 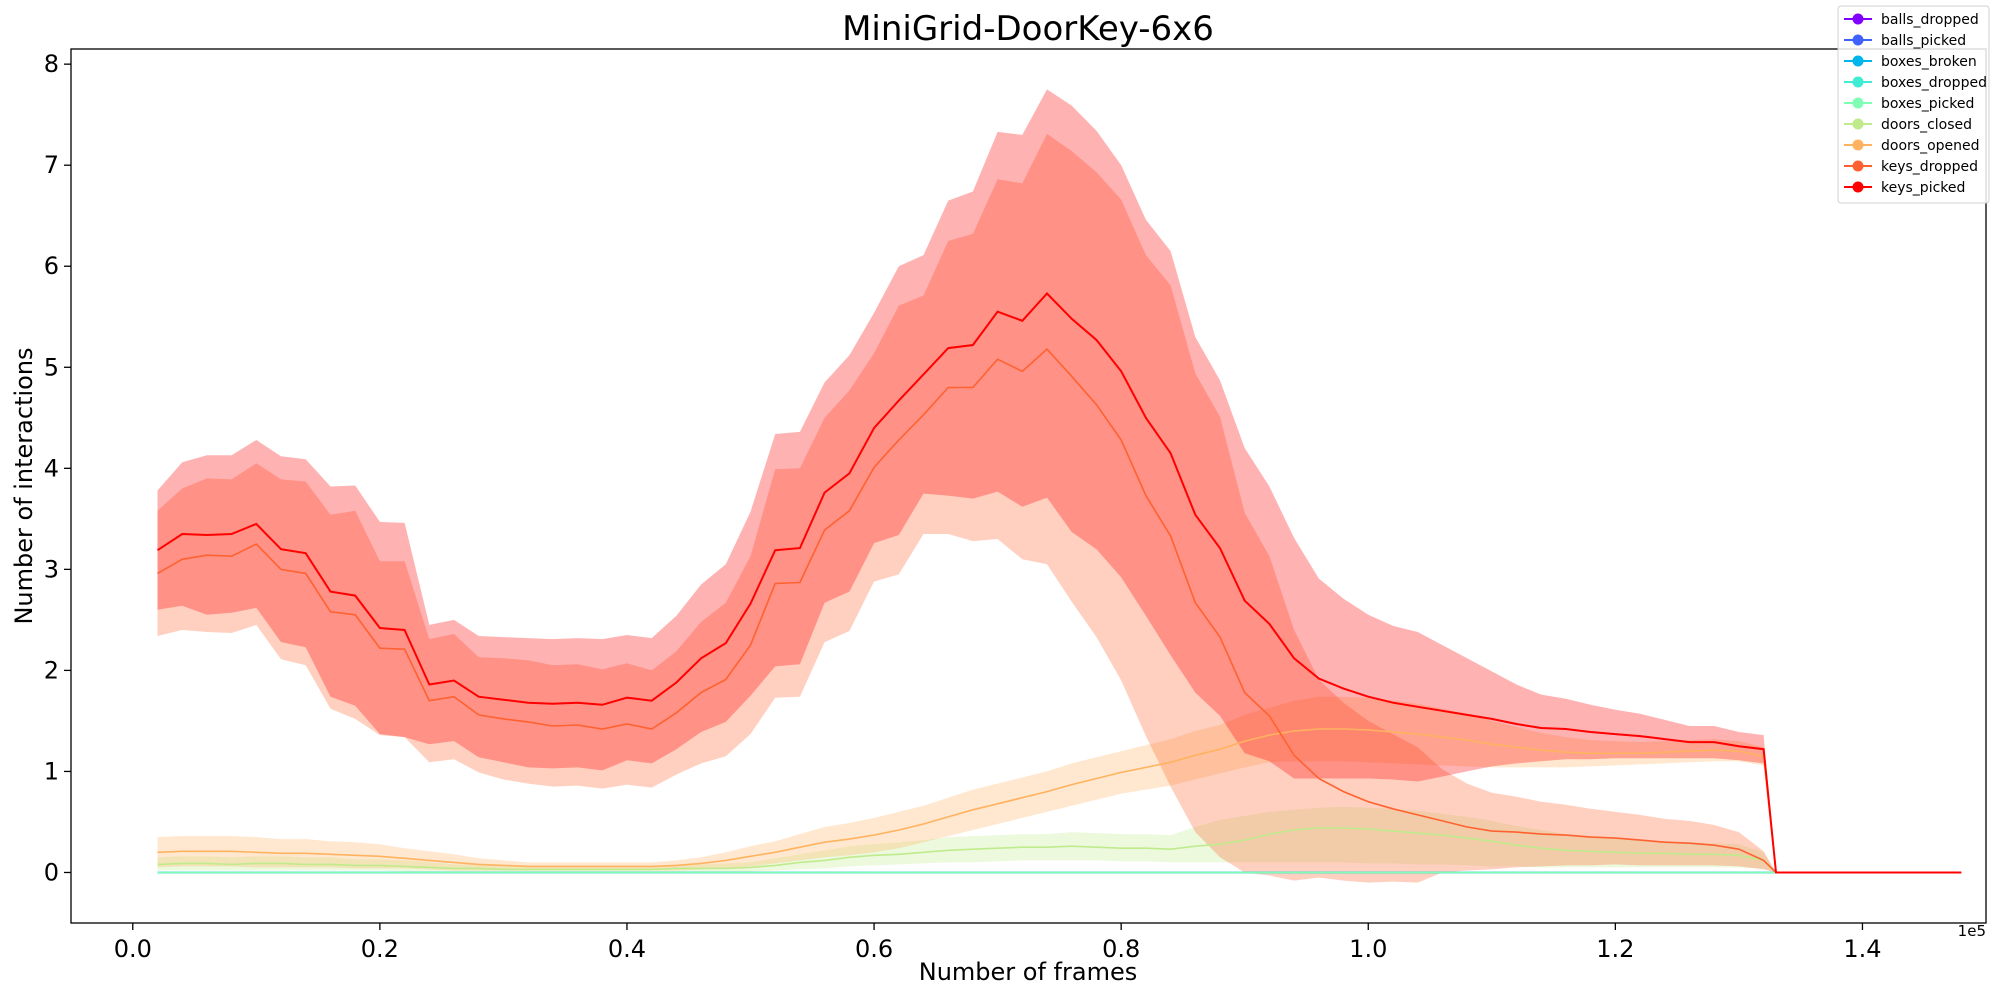 What do you see at coordinates (51, 670) in the screenshot?
I see `y-tick-label: 2` at bounding box center [51, 670].